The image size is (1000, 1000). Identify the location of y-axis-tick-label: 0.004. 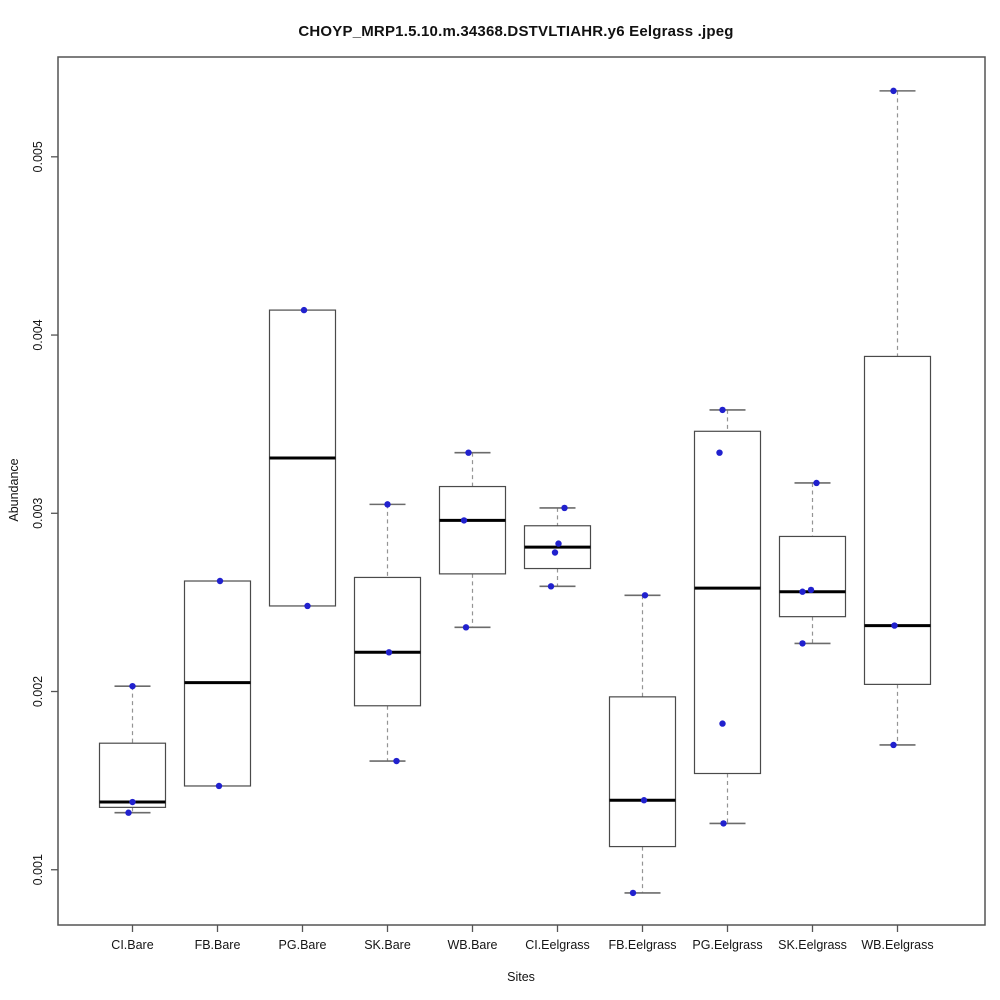
(38, 334).